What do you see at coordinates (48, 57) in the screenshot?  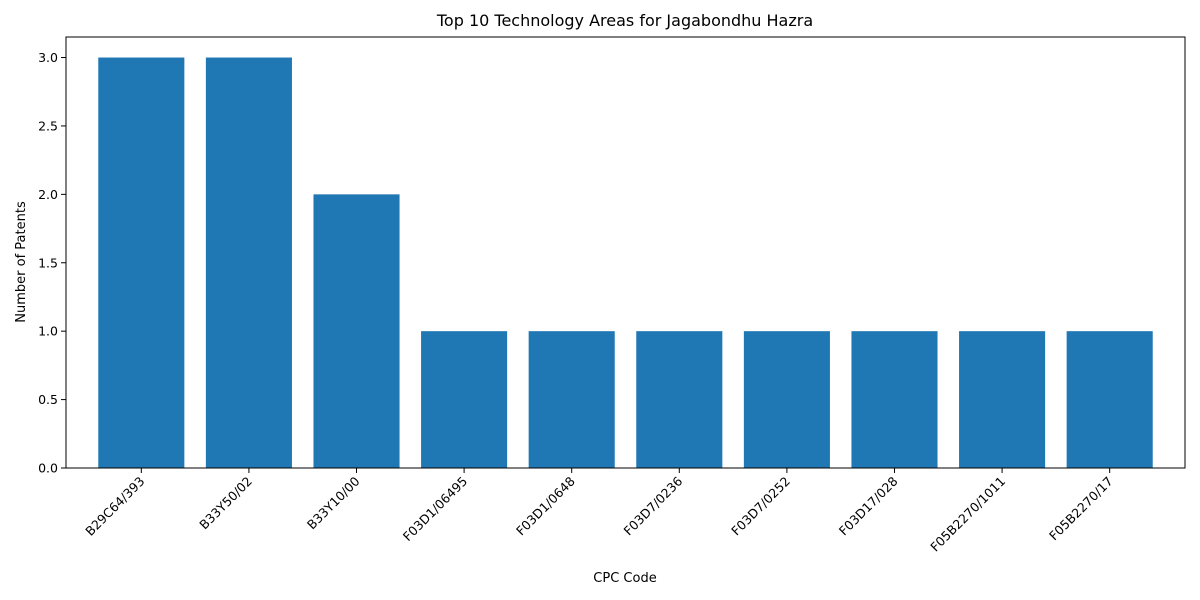 I see `y-tick-label-6: 3.0` at bounding box center [48, 57].